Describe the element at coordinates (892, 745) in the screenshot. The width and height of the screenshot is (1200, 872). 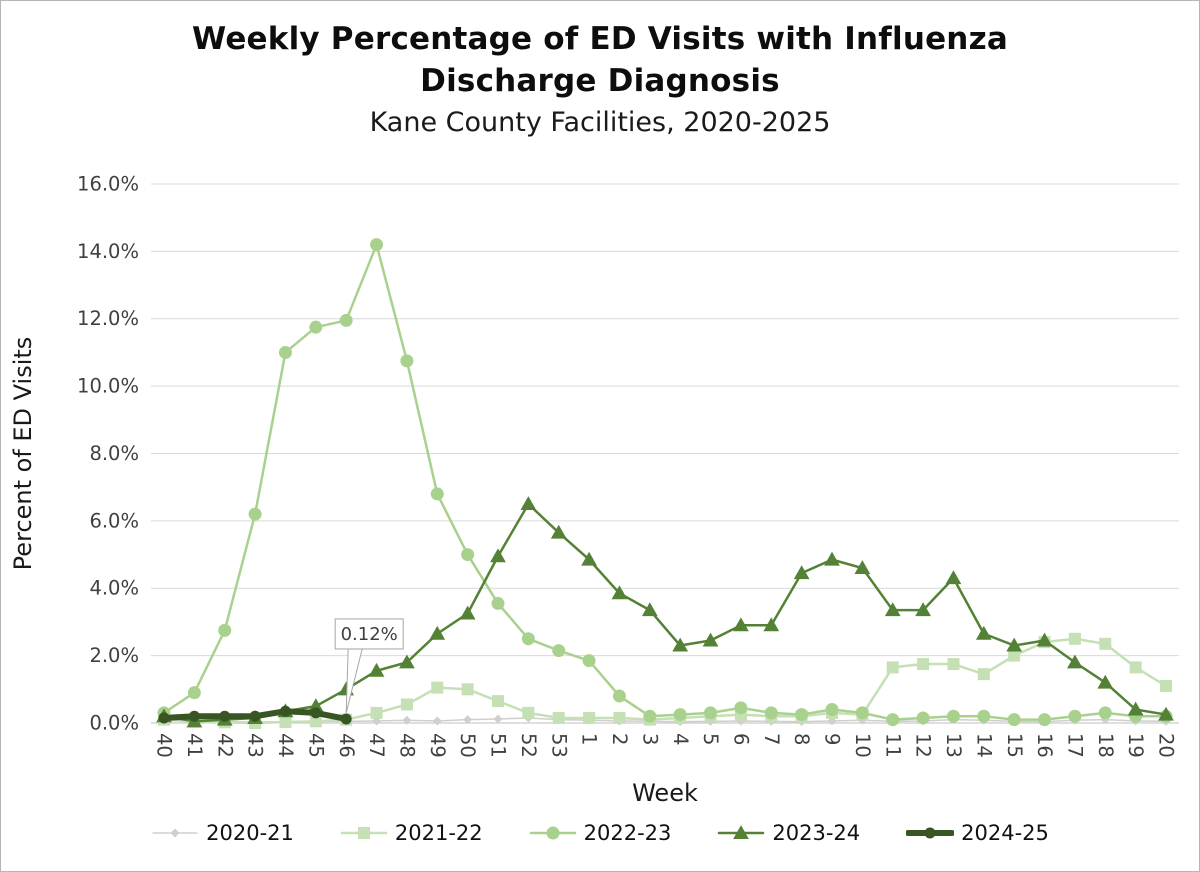
I see `svg-text: 11` at that location.